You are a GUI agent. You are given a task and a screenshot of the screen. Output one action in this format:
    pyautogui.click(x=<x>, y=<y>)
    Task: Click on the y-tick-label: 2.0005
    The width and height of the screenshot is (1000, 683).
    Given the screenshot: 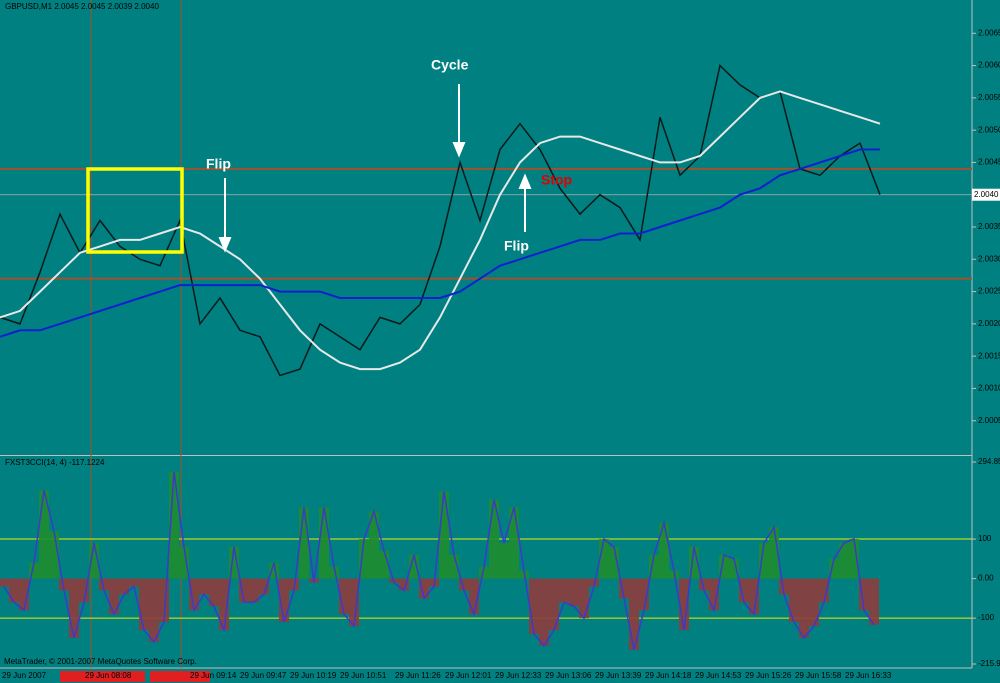 What is the action you would take?
    pyautogui.click(x=989, y=420)
    